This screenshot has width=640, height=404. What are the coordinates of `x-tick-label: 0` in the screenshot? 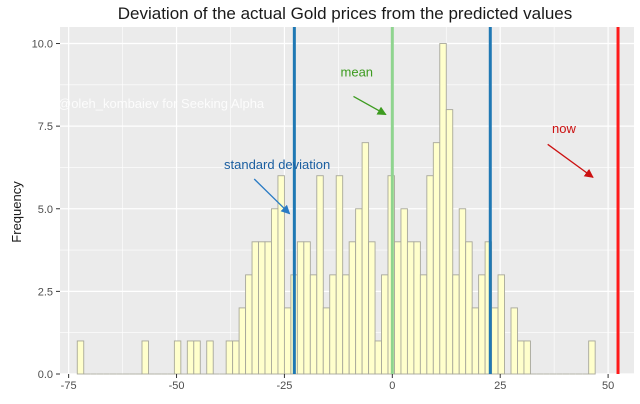 It's located at (392, 386).